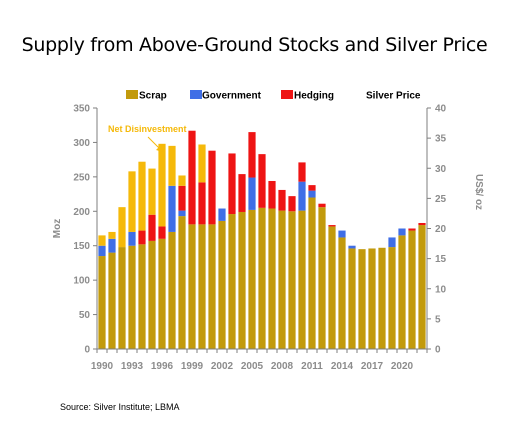 The height and width of the screenshot is (439, 509). What do you see at coordinates (142, 196) in the screenshot?
I see `bar-net-disinvestment-1994` at bounding box center [142, 196].